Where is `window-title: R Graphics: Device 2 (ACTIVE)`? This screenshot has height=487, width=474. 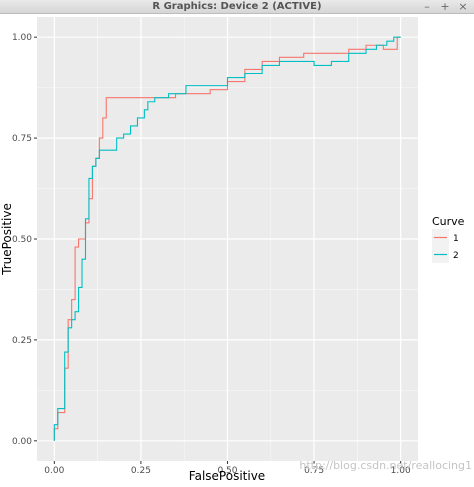 window-title: R Graphics: Device 2 (ACTIVE) is located at coordinates (237, 6).